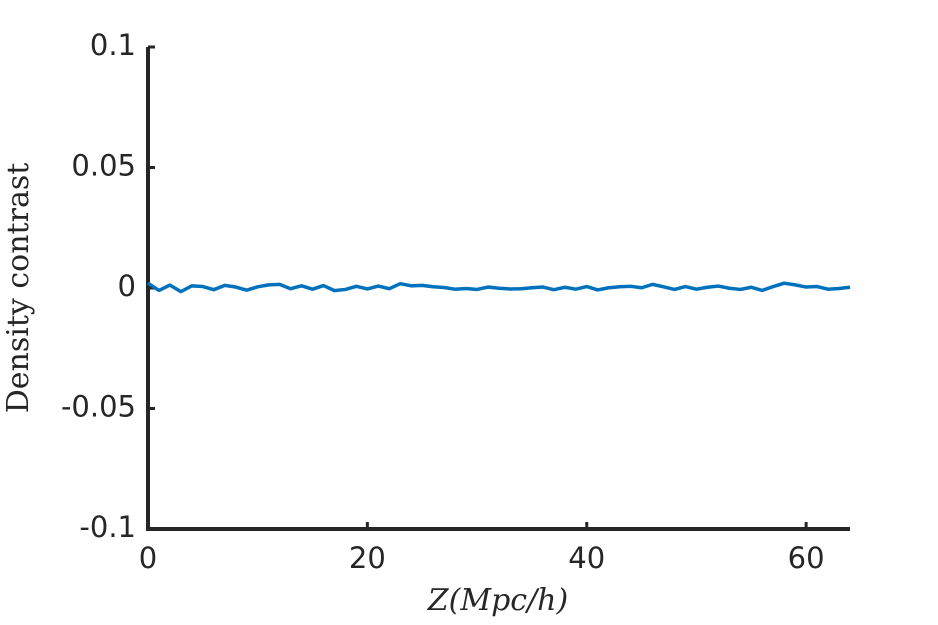  Describe the element at coordinates (113, 45) in the screenshot. I see `y-tick-label: 0.1` at that location.